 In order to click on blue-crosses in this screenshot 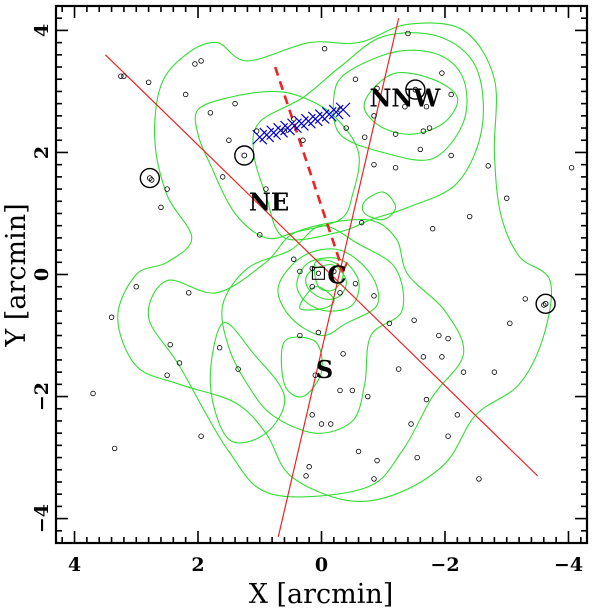, I will do `click(301, 123)`.